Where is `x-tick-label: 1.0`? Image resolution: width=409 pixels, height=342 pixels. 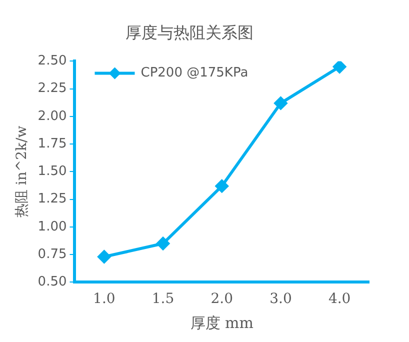 x-tick-label: 1.0 is located at coordinates (104, 299).